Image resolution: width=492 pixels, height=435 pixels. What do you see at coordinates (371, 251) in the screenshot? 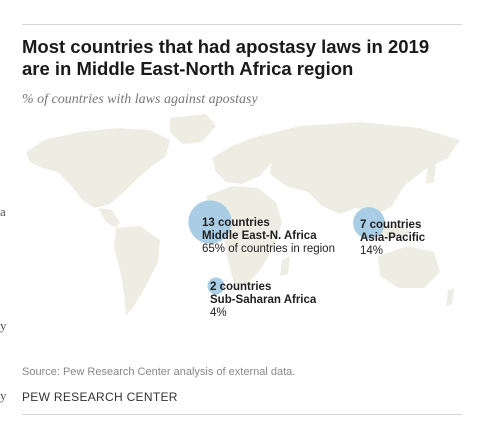
I see `bubble-note-label: 14%` at bounding box center [371, 251].